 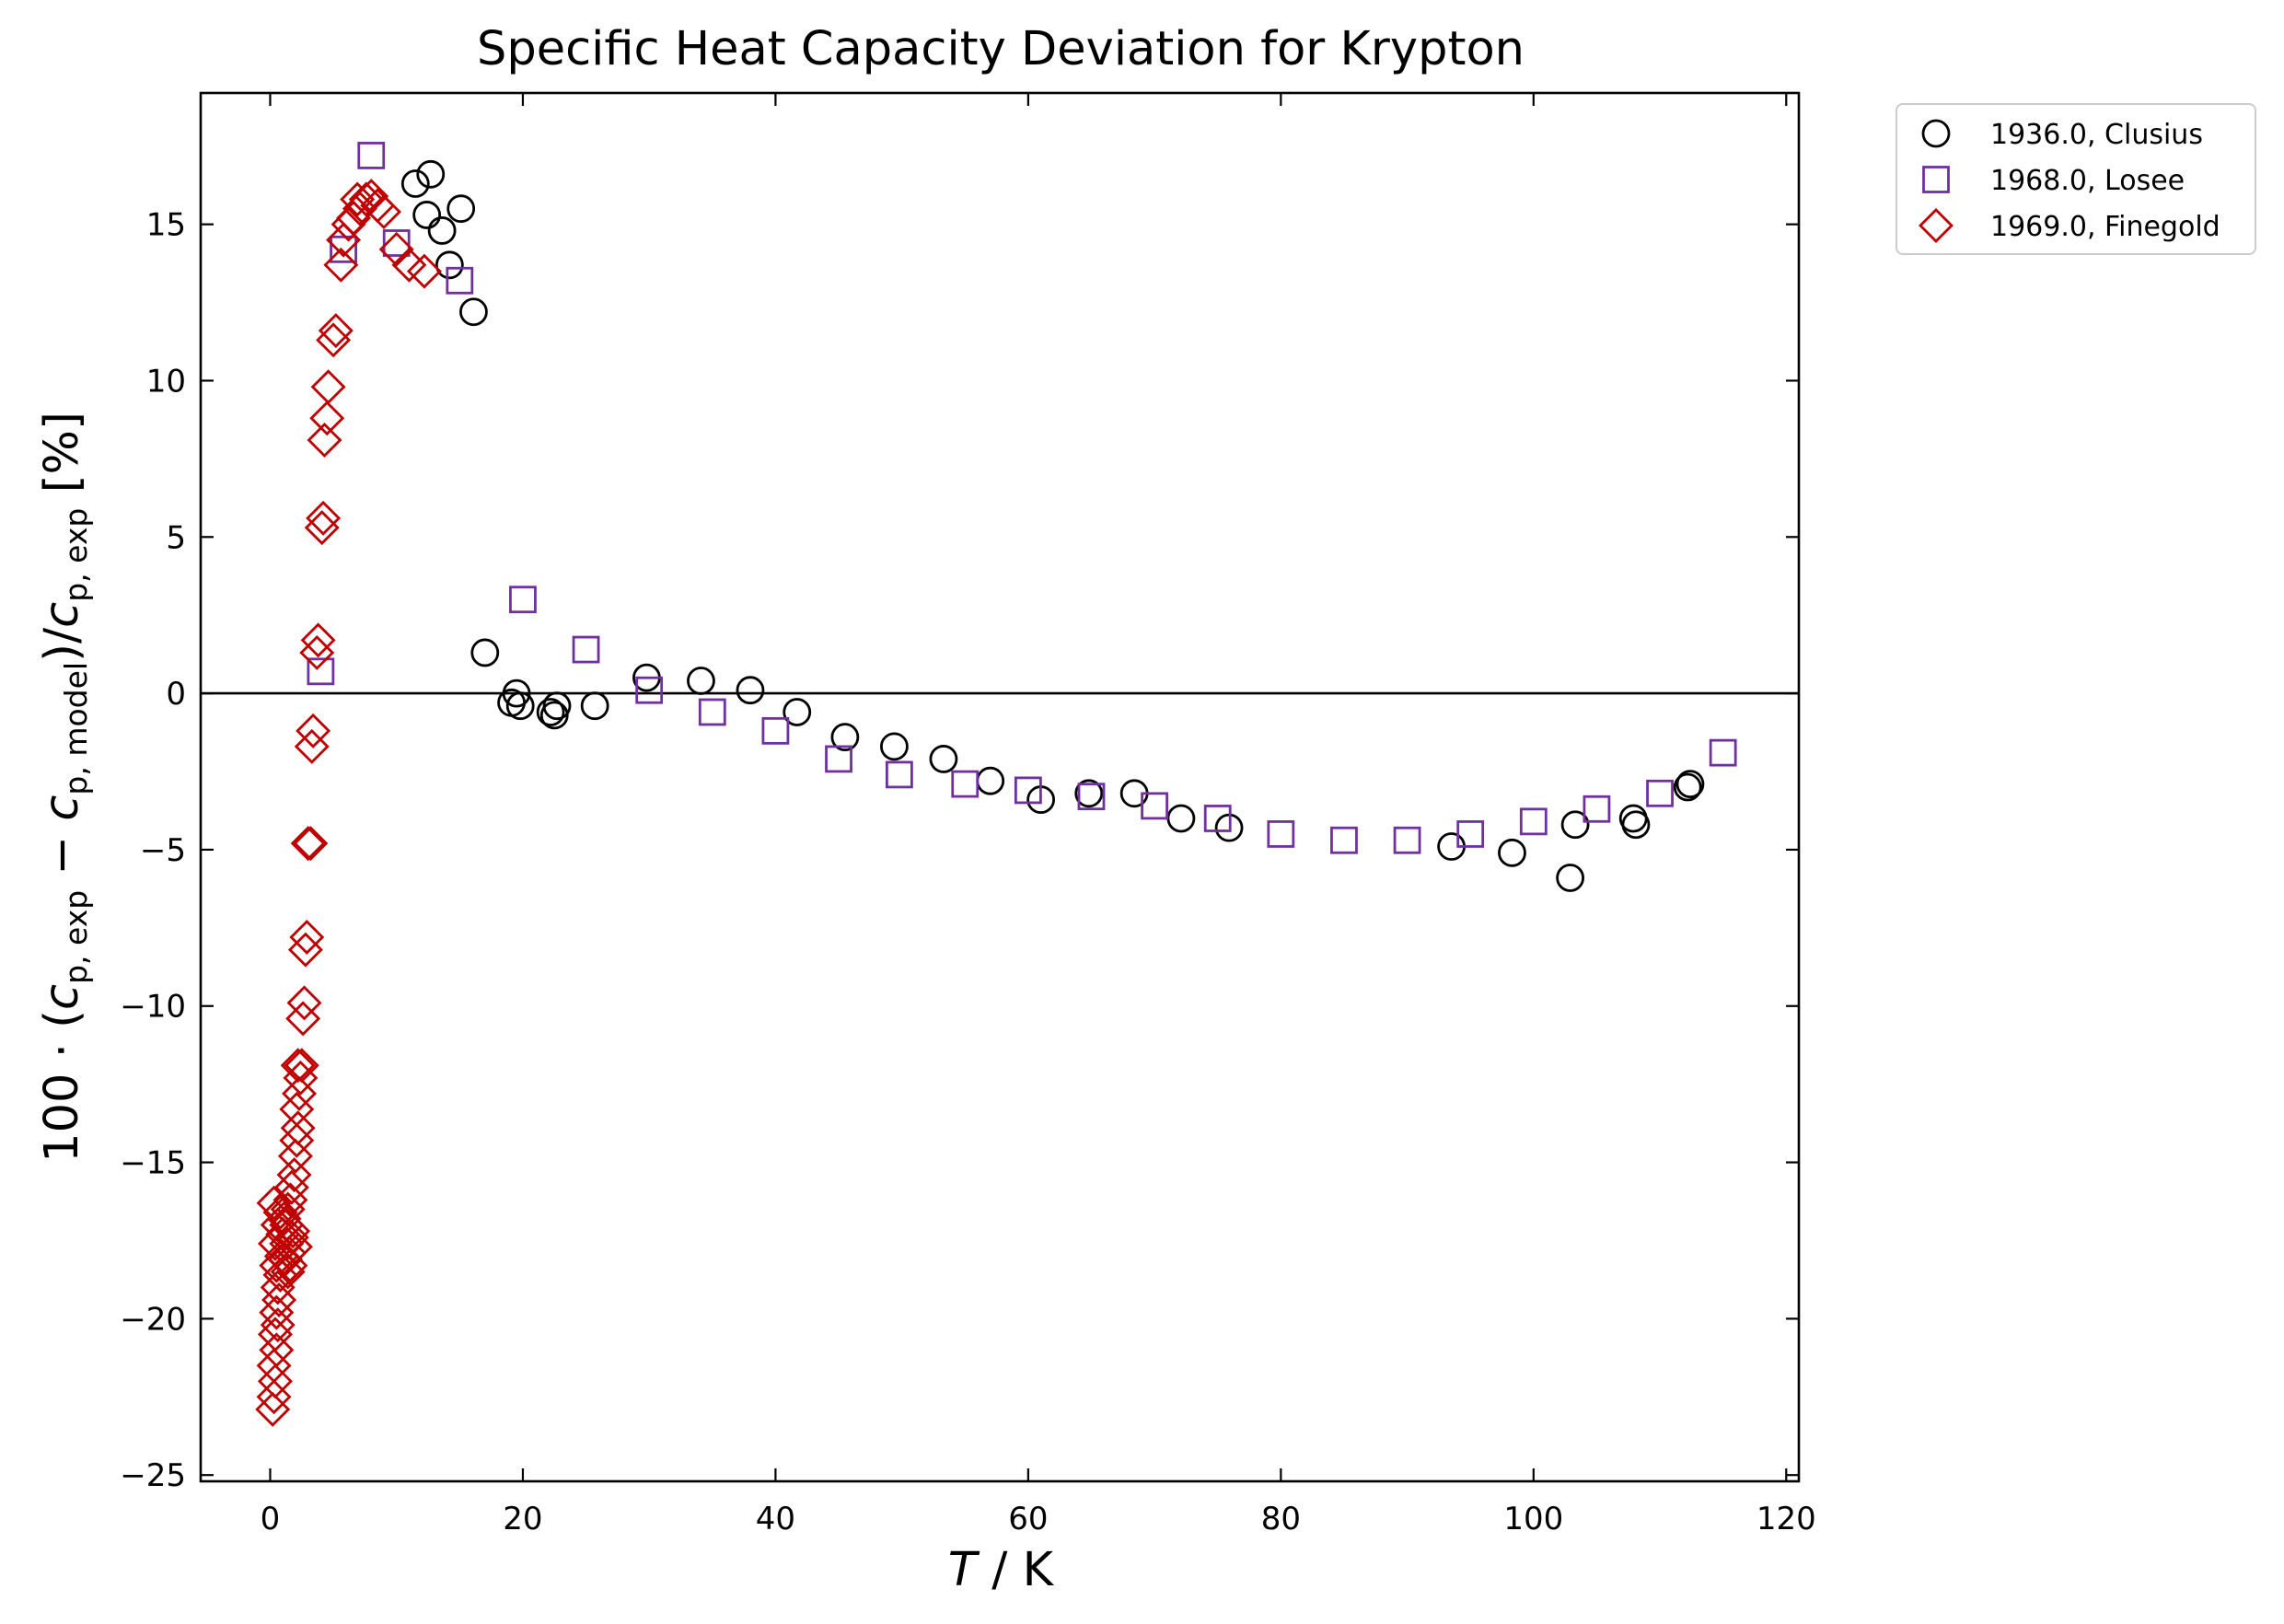 What do you see at coordinates (62, 997) in the screenshot?
I see `y-label-c1: c` at bounding box center [62, 997].